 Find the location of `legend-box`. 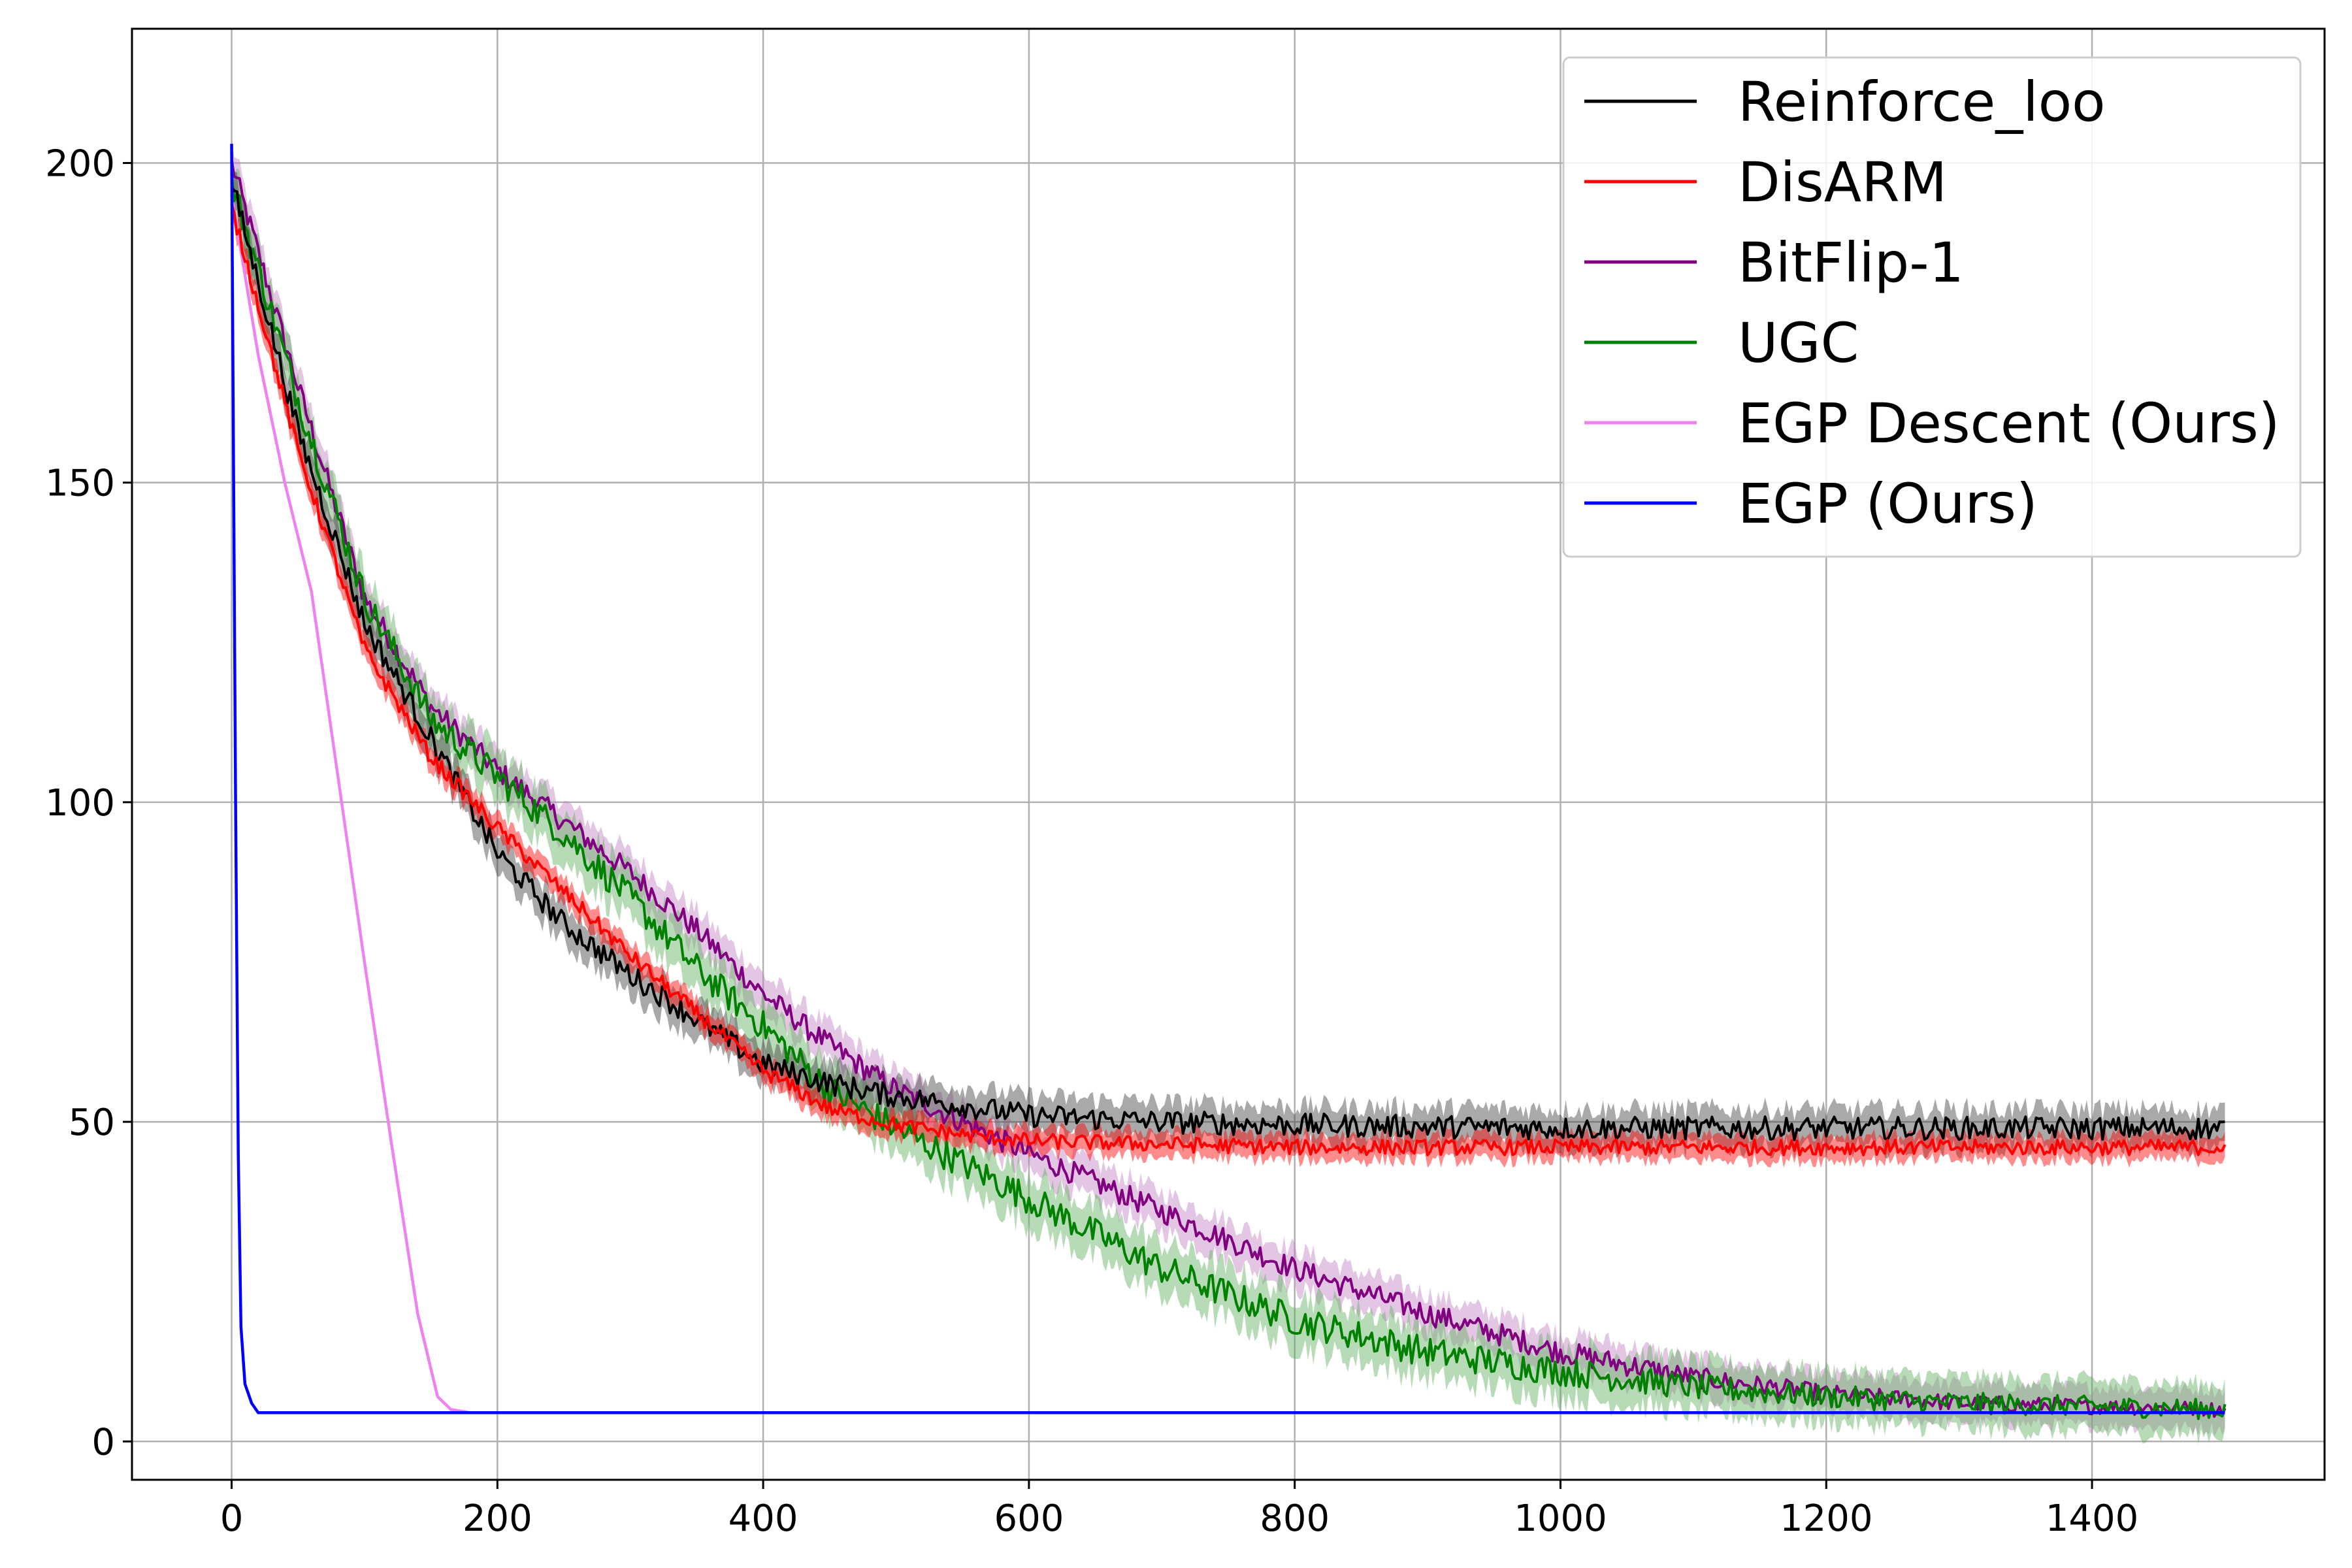

legend-box is located at coordinates (1932, 307).